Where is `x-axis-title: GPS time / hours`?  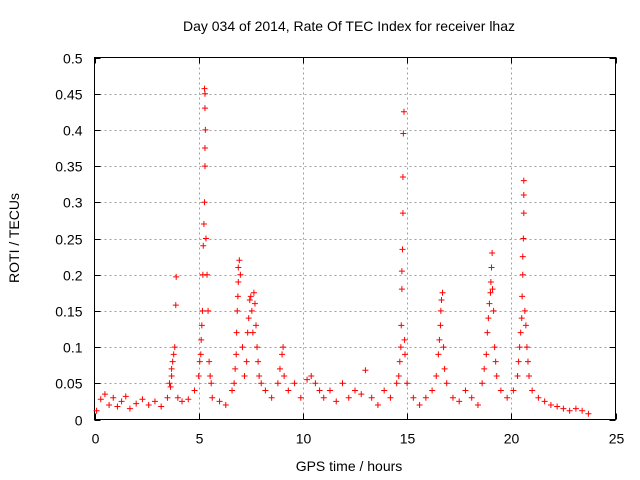
x-axis-title: GPS time / hours is located at coordinates (349, 466).